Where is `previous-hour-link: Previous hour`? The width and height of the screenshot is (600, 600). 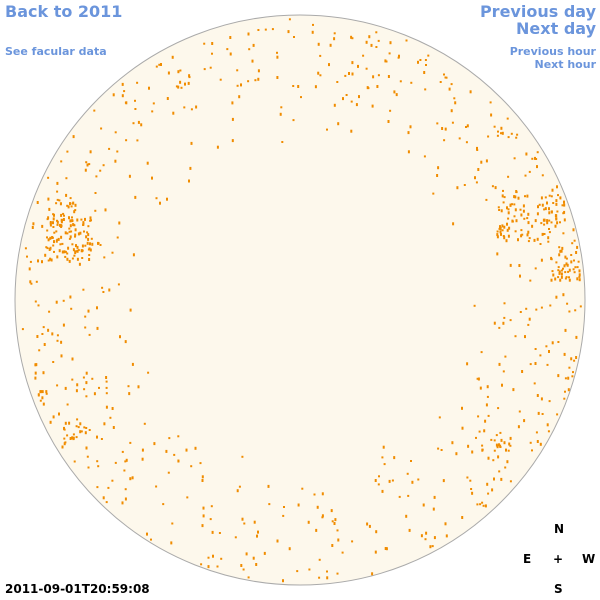
previous-hour-link: Previous hour is located at coordinates (552, 51).